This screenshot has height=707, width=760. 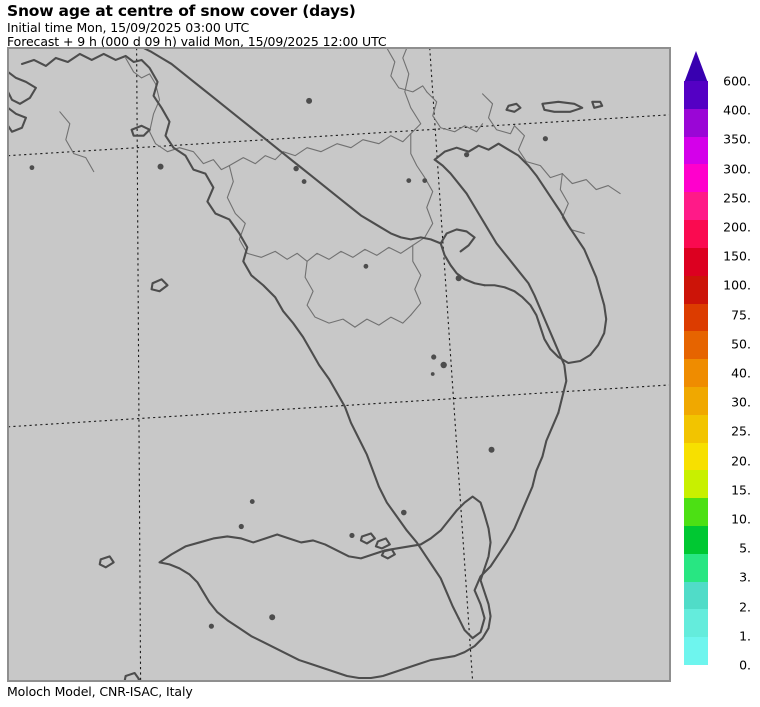 I want to click on colorbar-label-8: 75., so click(x=741, y=315).